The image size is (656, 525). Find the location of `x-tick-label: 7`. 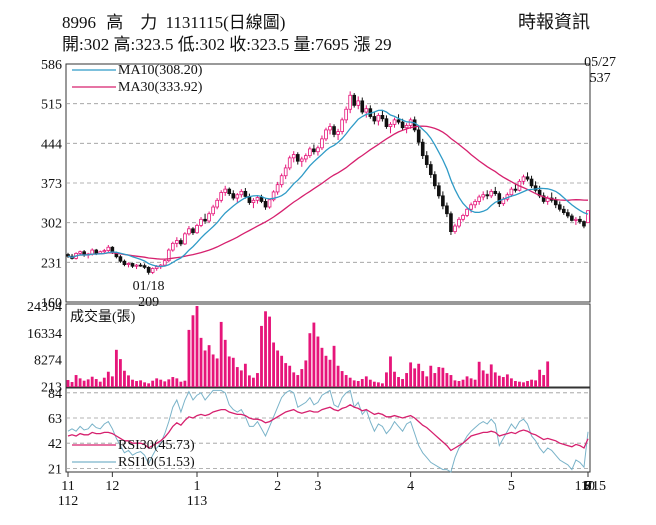

x-tick-label: 7 is located at coordinates (588, 486).